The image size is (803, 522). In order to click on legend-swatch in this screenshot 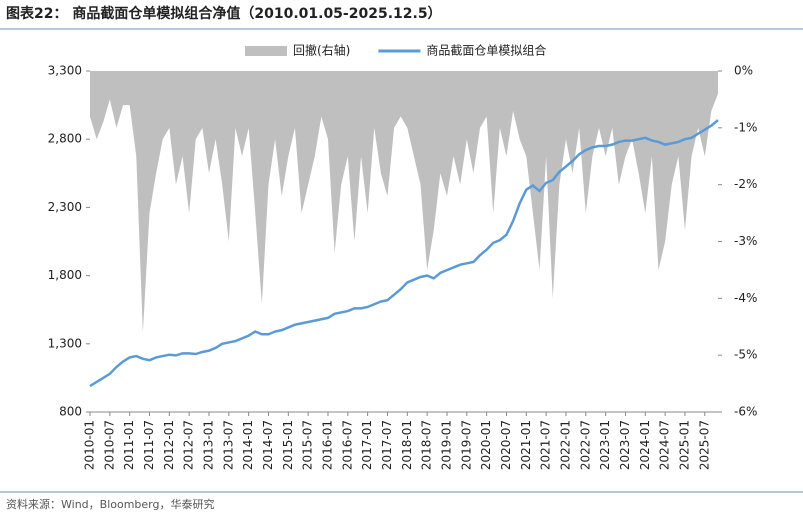, I will do `click(266, 51)`.